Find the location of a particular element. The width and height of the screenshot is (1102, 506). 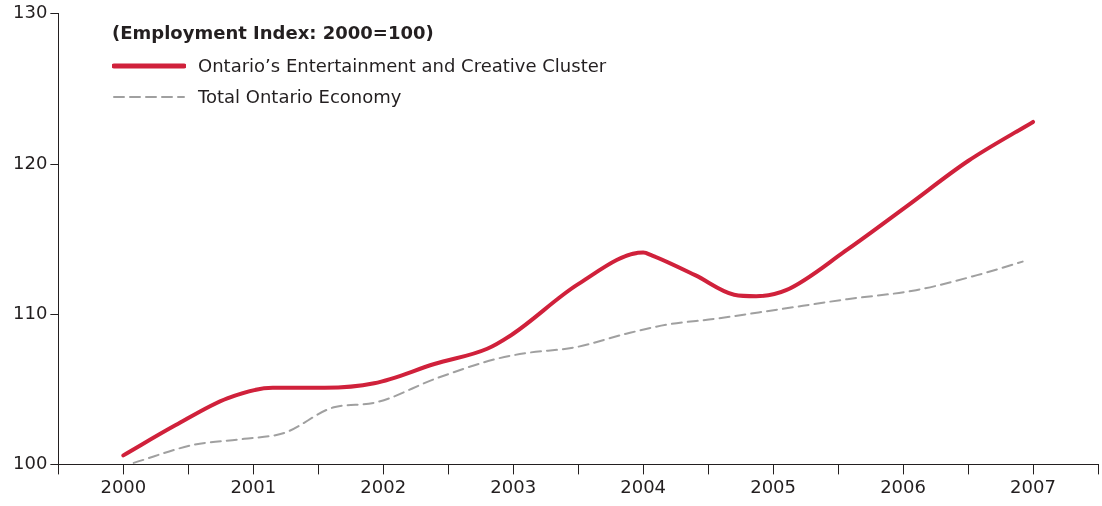

x-tick-label: 2003 is located at coordinates (513, 486).